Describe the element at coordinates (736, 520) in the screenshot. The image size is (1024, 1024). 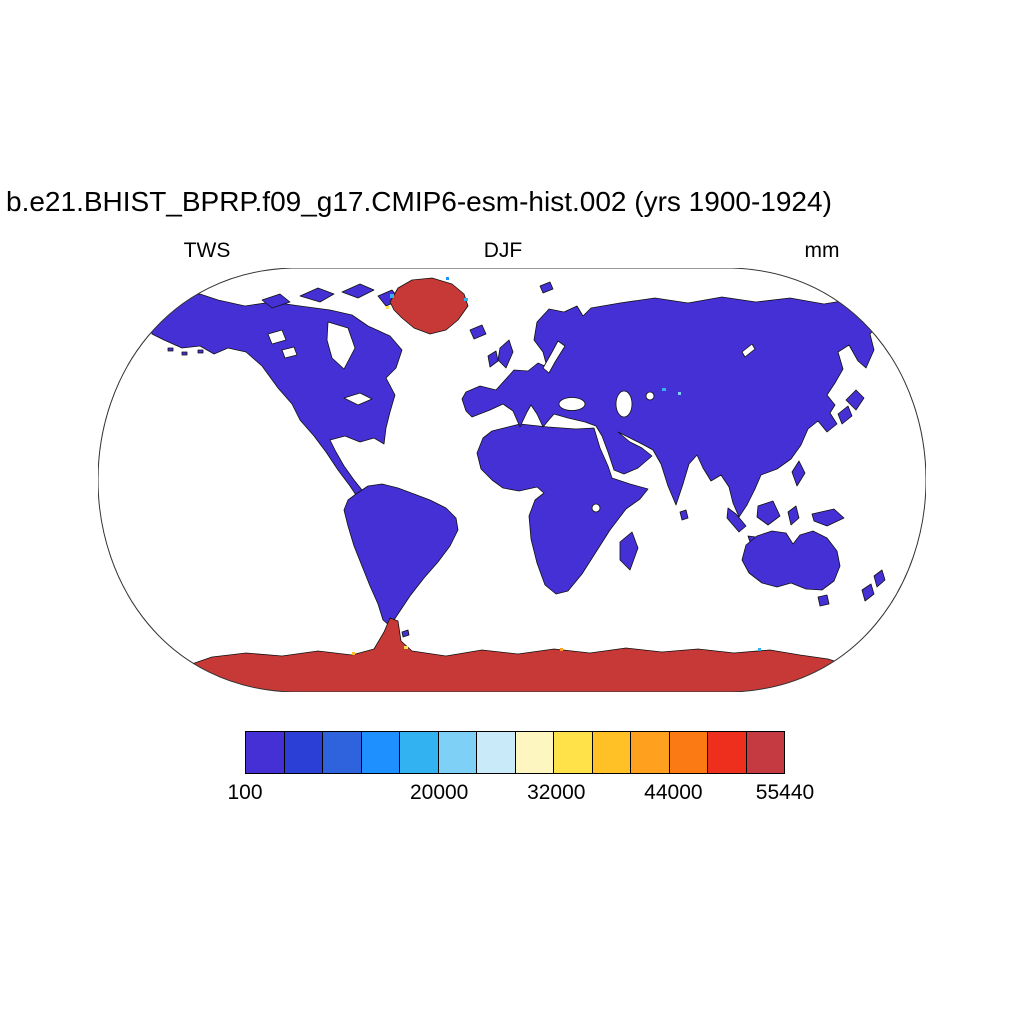
I see `sumatra` at that location.